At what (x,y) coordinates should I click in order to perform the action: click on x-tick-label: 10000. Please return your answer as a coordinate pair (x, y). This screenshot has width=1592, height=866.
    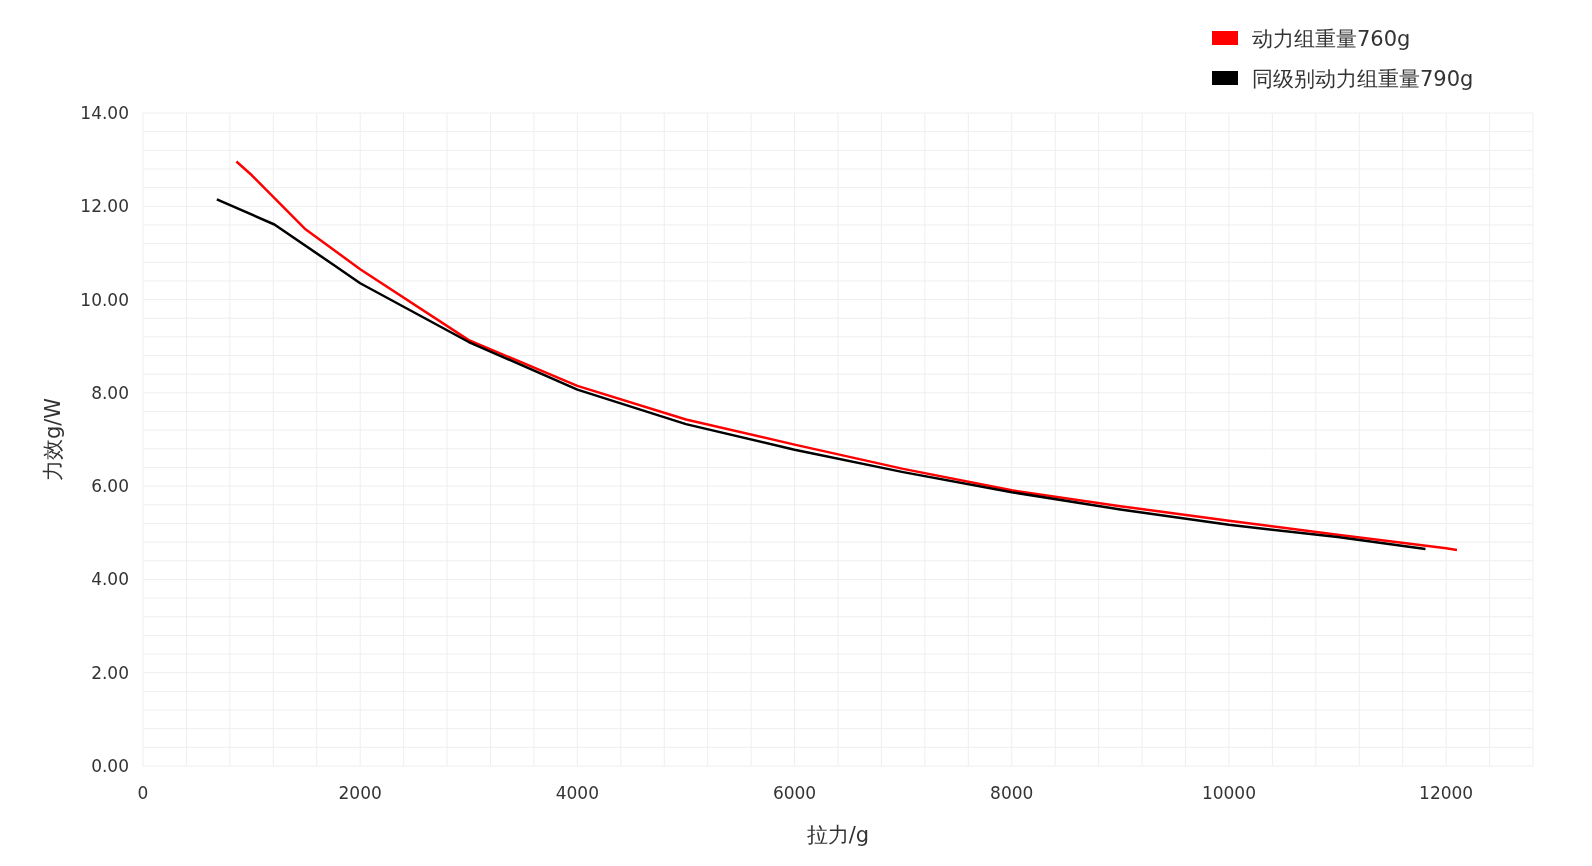
    Looking at the image, I should click on (1228, 793).